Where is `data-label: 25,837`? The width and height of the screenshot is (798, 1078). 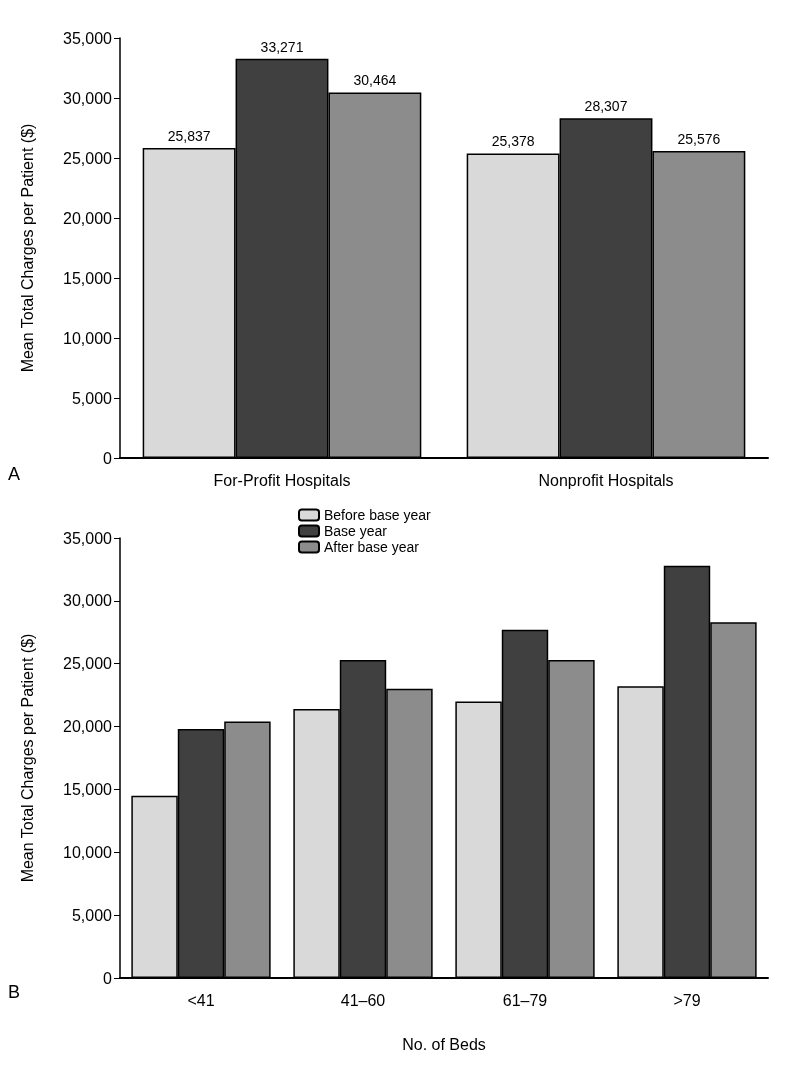
data-label: 25,837 is located at coordinates (189, 135).